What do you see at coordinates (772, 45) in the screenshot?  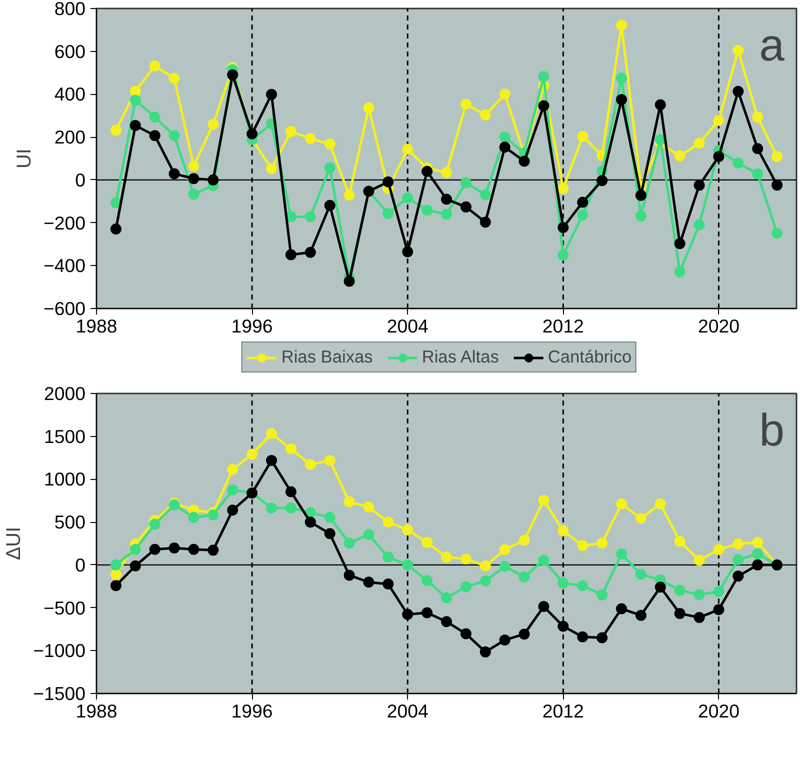 I see `annotation: a` at bounding box center [772, 45].